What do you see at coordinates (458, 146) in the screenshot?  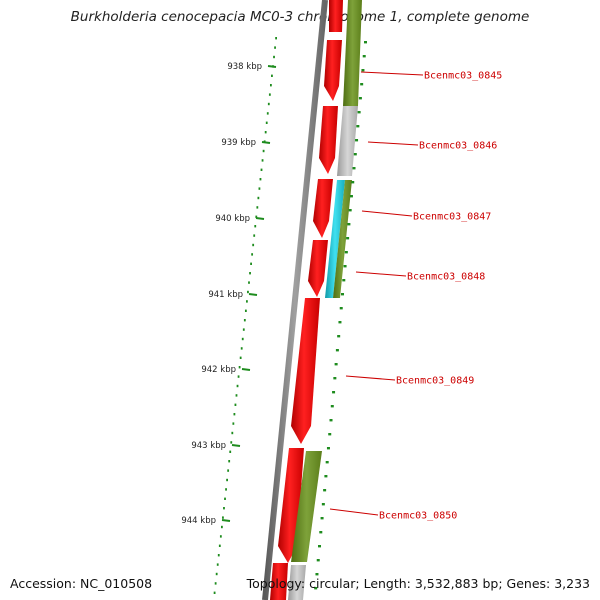 I see `gene-label: Bcenmc03_0846` at bounding box center [458, 146].